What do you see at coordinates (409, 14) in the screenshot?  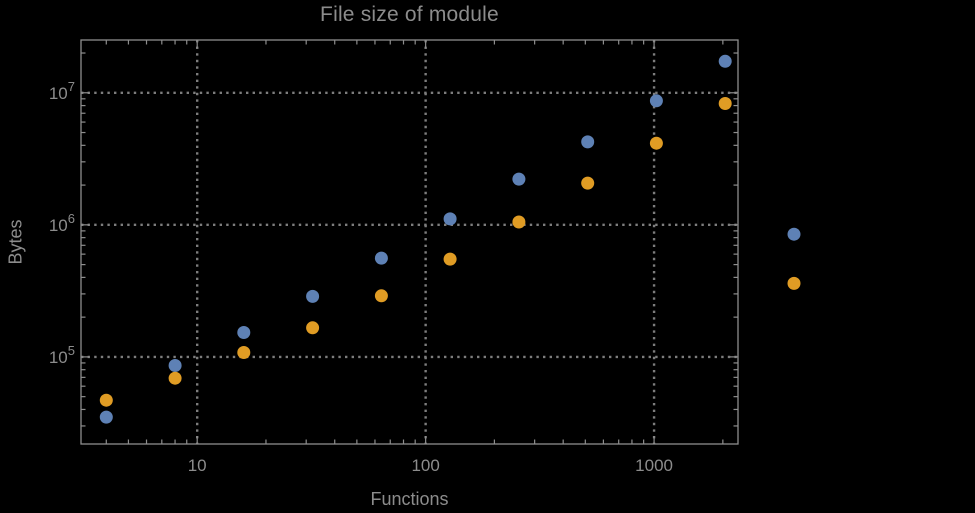 I see `chart-title: File size of module` at bounding box center [409, 14].